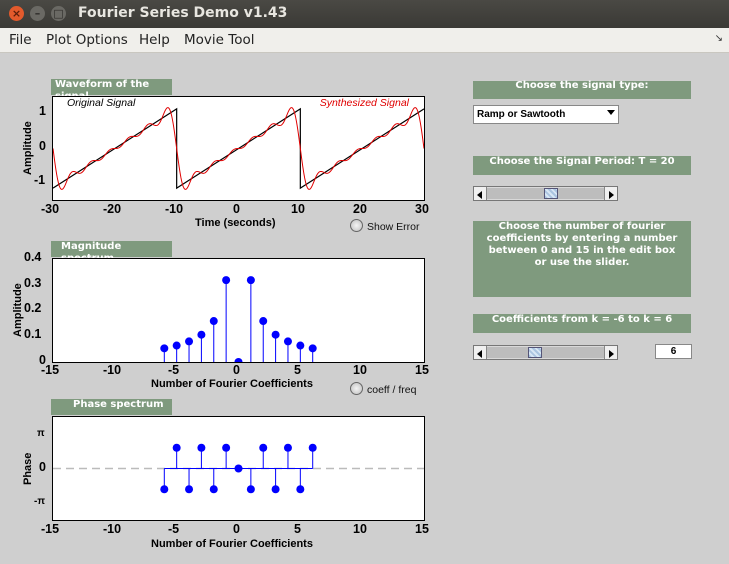 The height and width of the screenshot is (564, 729). I want to click on mag-xtick: -15, so click(50, 370).